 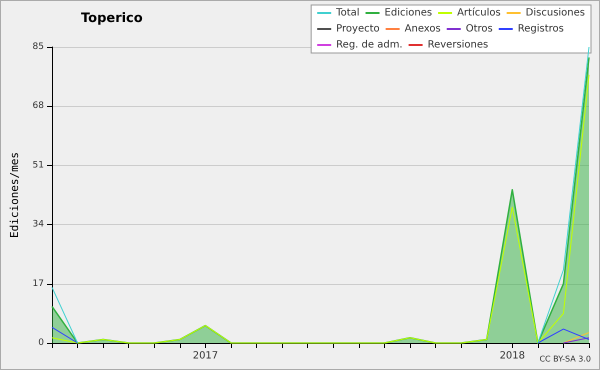 What do you see at coordinates (408, 13) in the screenshot?
I see `legend-label: Ediciones` at bounding box center [408, 13].